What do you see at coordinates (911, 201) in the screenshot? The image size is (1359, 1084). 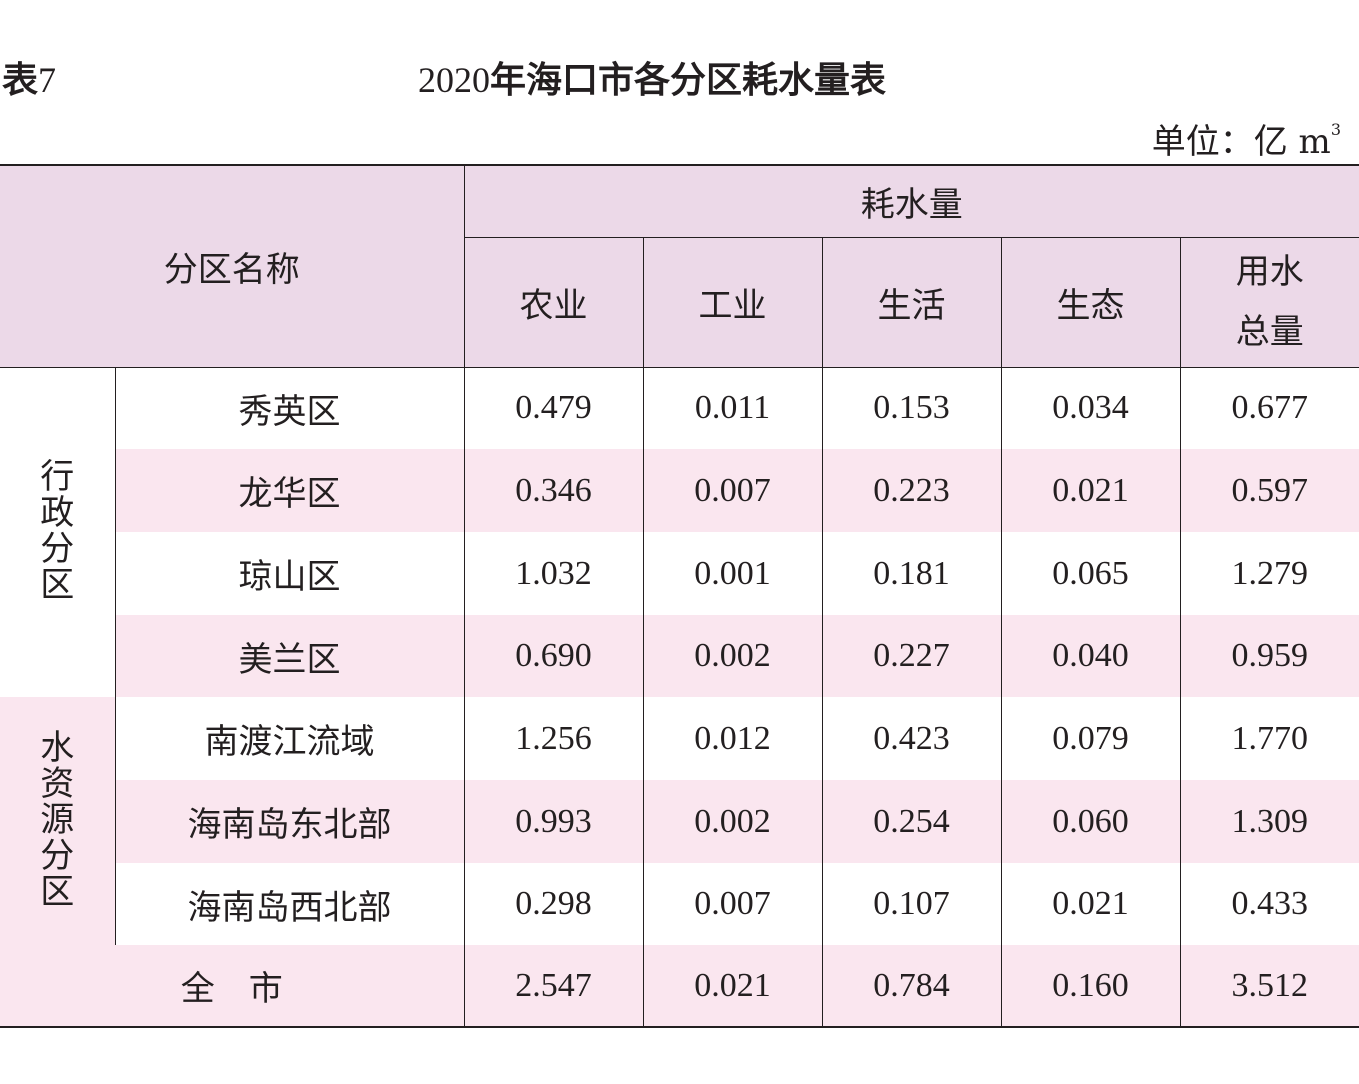 I see `consumption-header: 耗水量` at bounding box center [911, 201].